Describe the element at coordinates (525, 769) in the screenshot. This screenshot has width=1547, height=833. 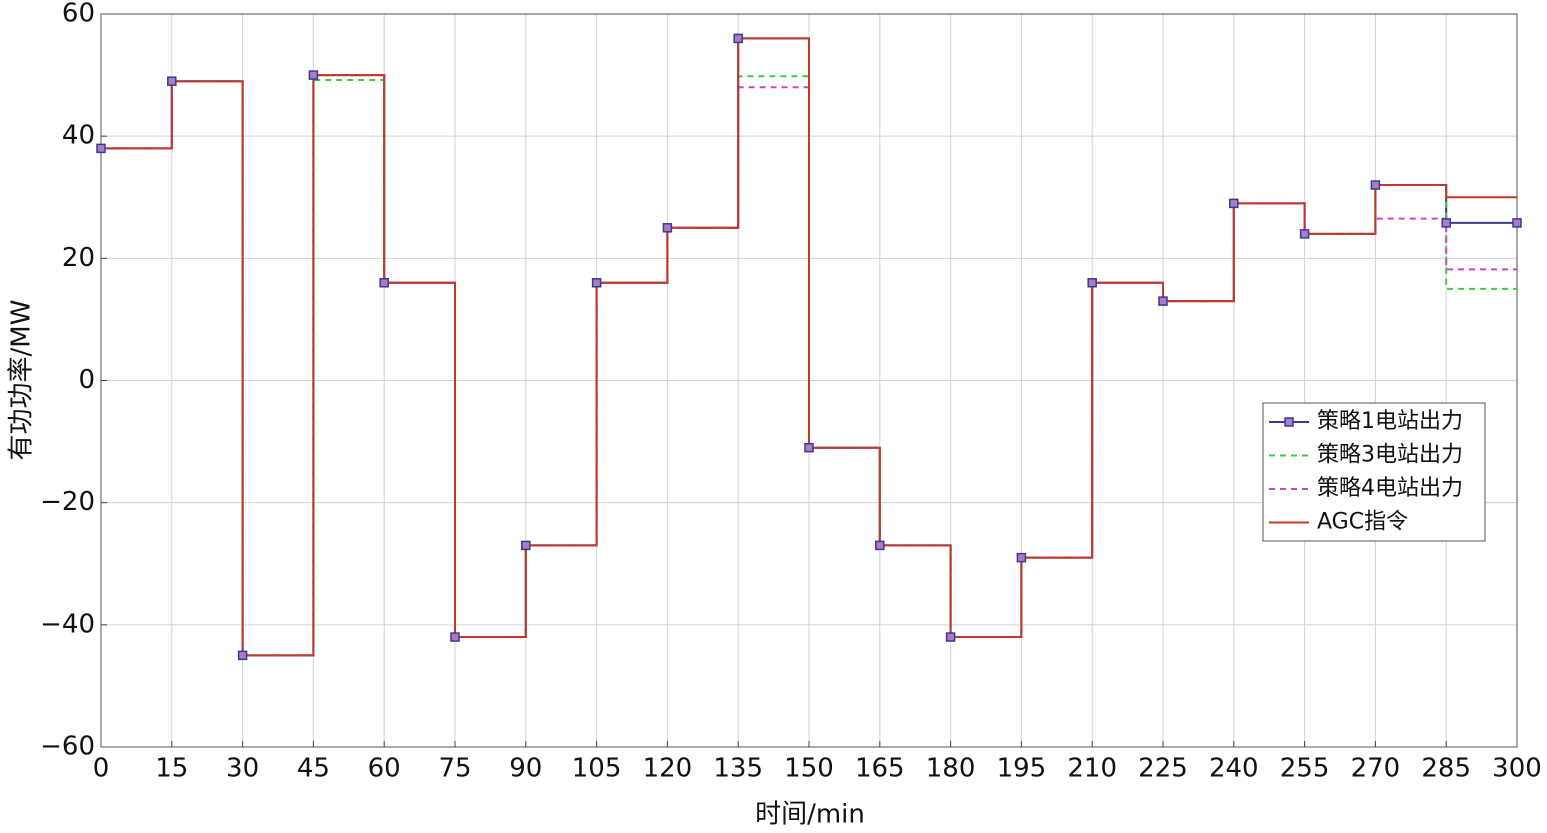
I see `x-tick-label: 90` at that location.